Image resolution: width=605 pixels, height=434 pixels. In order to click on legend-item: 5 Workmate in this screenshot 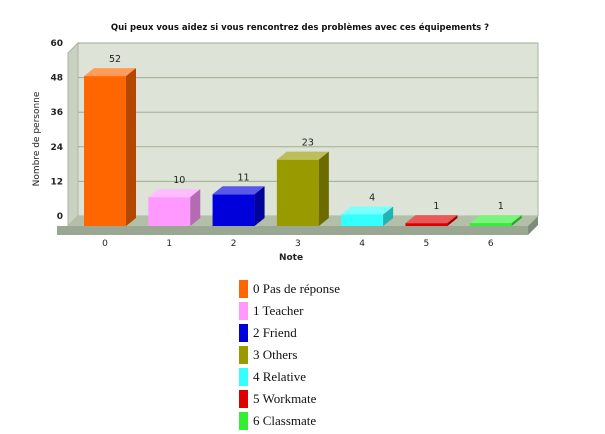, I will do `click(289, 399)`.